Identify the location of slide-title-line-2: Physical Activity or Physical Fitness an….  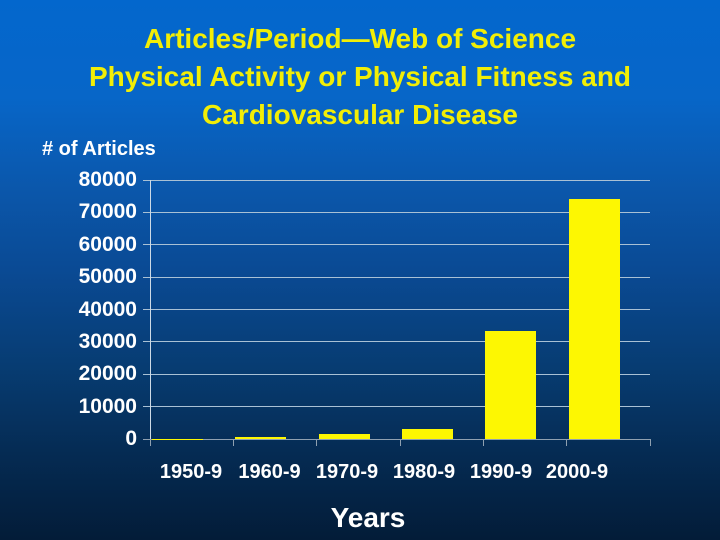
(360, 76).